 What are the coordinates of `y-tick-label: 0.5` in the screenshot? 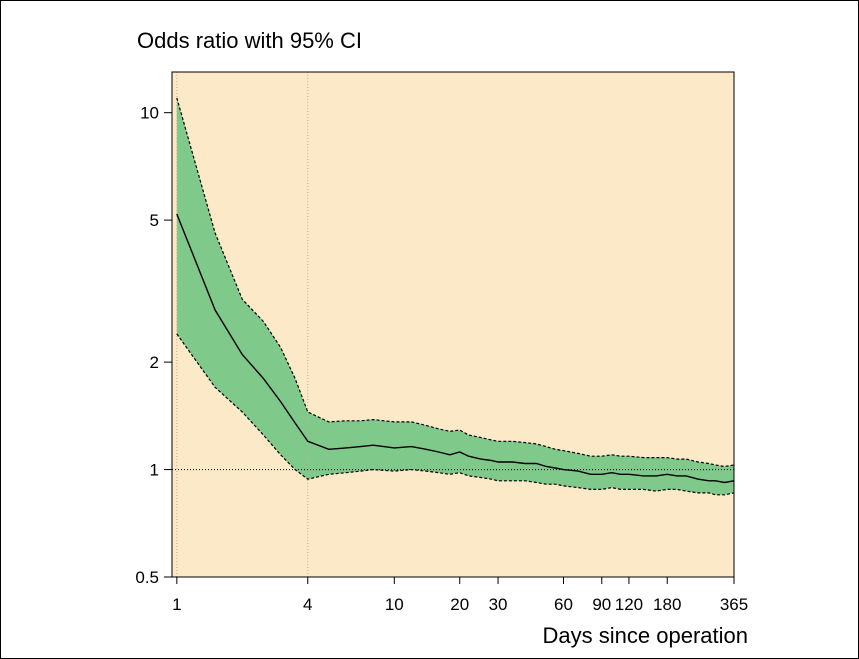 It's located at (147, 577).